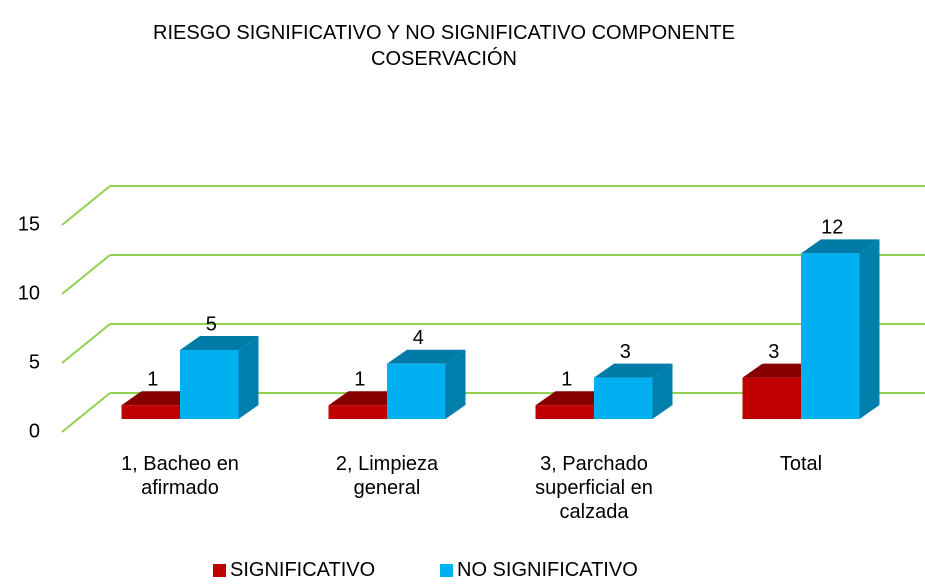 The height and width of the screenshot is (588, 925). Describe the element at coordinates (34, 362) in the screenshot. I see `y-tick-label: 5` at that location.